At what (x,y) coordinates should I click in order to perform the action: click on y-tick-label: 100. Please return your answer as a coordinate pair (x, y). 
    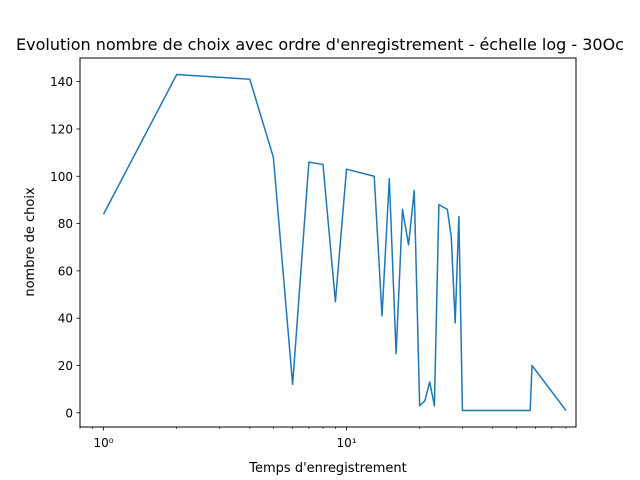
    Looking at the image, I should click on (61, 177).